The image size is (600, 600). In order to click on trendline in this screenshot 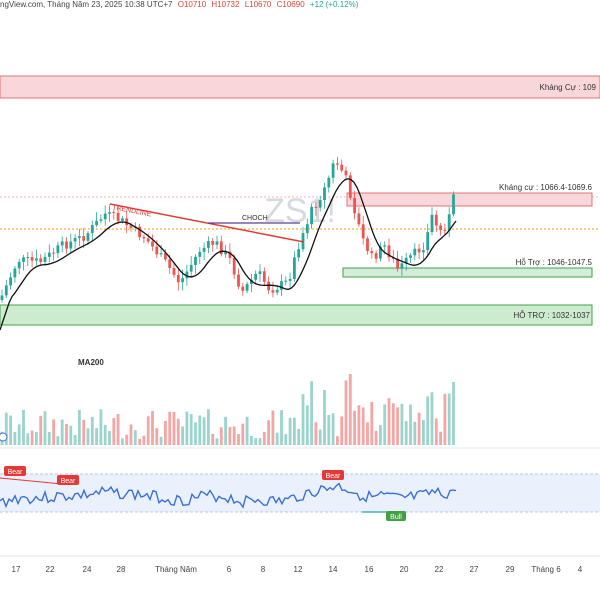, I will do `click(207, 223)`.